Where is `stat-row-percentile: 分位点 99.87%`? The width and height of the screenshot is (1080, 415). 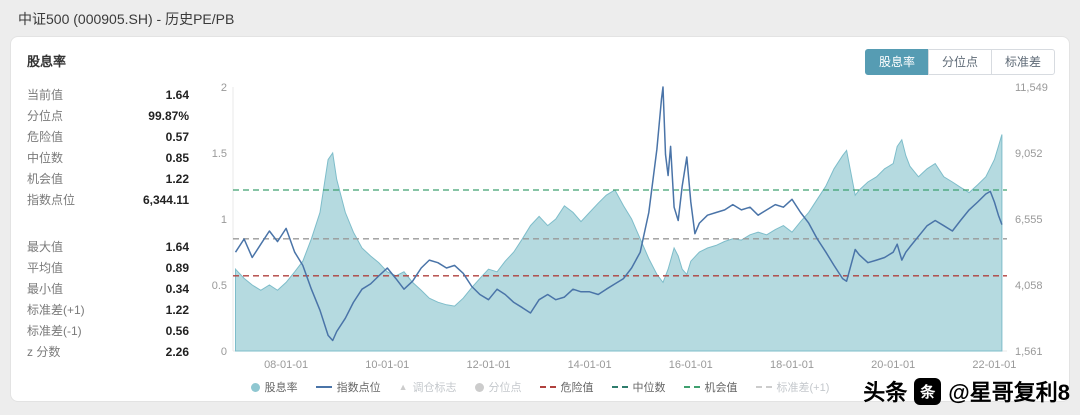 stat-row-percentile: 分位点 99.87% is located at coordinates (113, 116).